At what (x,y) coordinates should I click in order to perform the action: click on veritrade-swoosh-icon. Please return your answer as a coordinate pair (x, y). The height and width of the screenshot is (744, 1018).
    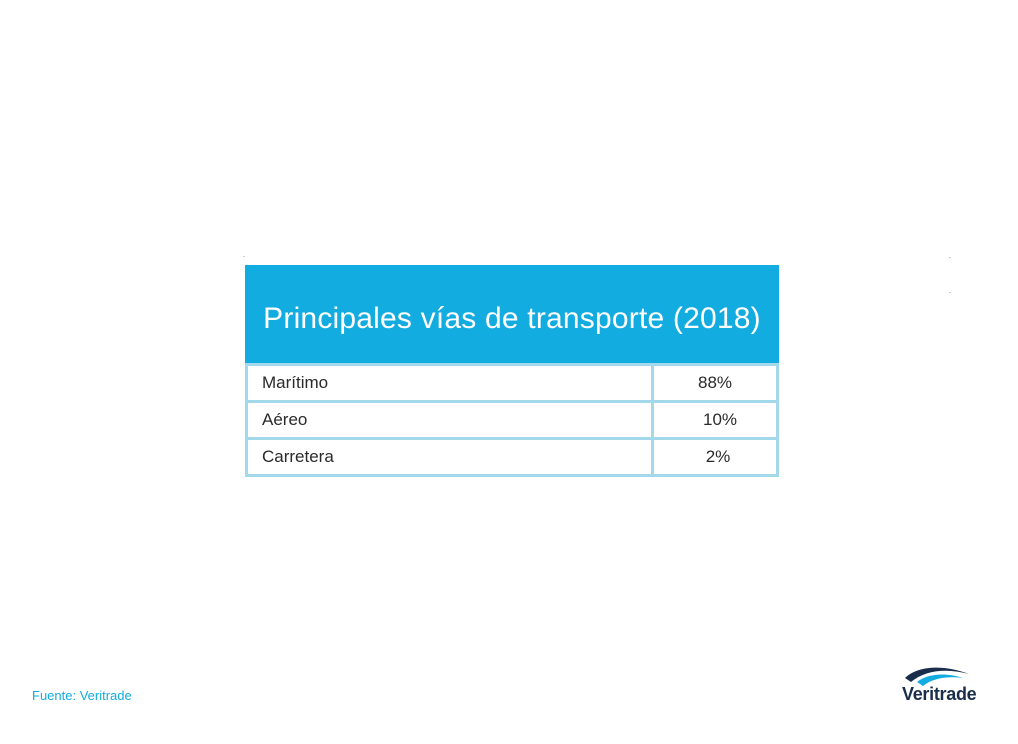
    Looking at the image, I should click on (937, 676).